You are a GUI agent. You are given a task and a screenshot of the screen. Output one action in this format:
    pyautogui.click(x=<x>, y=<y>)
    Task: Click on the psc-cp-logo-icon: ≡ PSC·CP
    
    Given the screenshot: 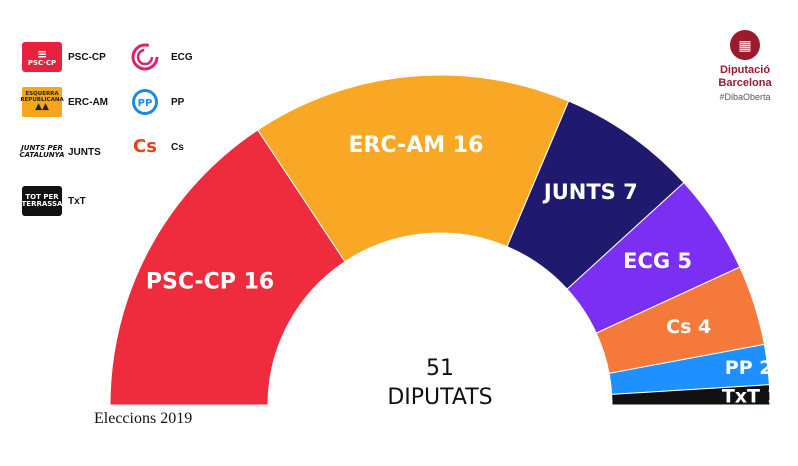 What is the action you would take?
    pyautogui.click(x=42, y=57)
    